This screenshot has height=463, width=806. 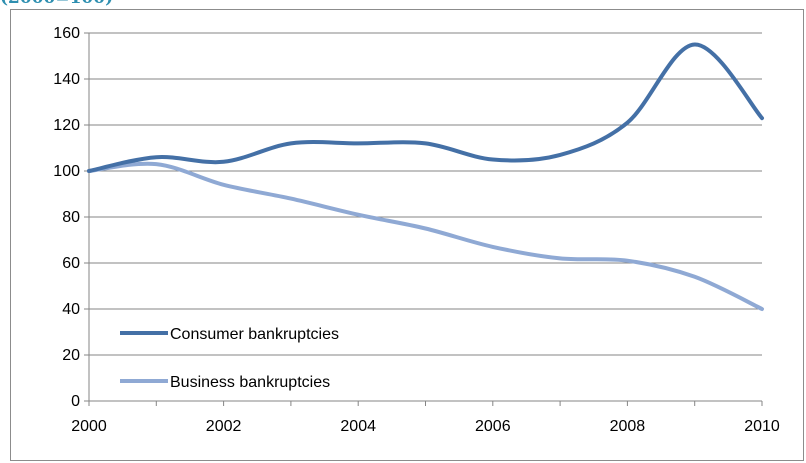 I want to click on y-tick-label: 0, so click(x=75, y=401).